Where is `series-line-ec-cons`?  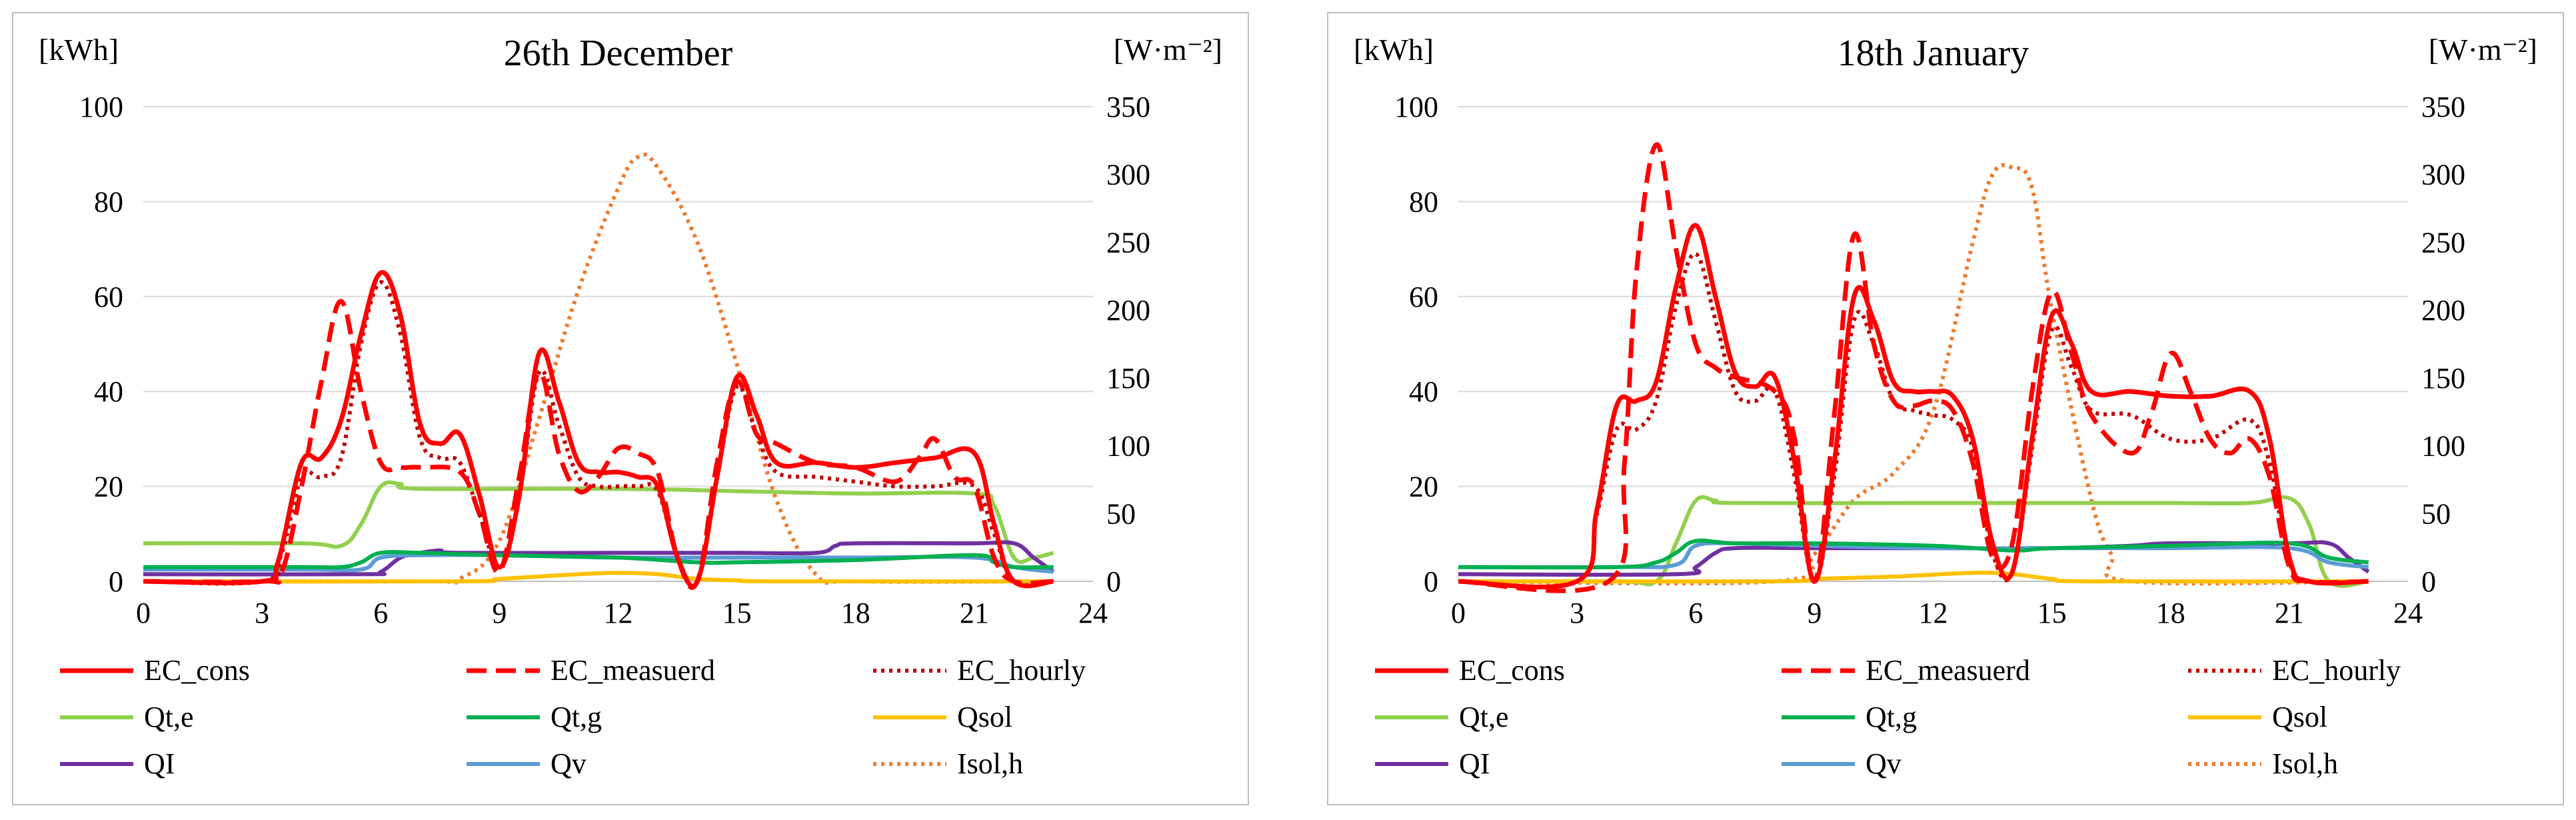 series-line-ec-cons is located at coordinates (598, 429).